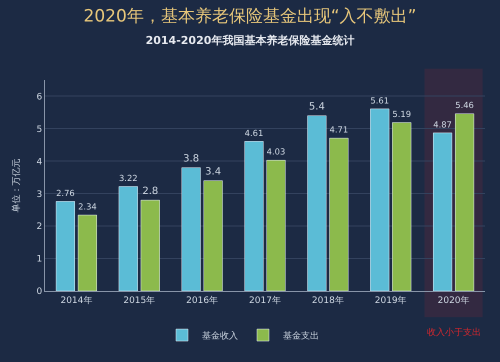  I want to click on data-label: 5.61, so click(380, 100).